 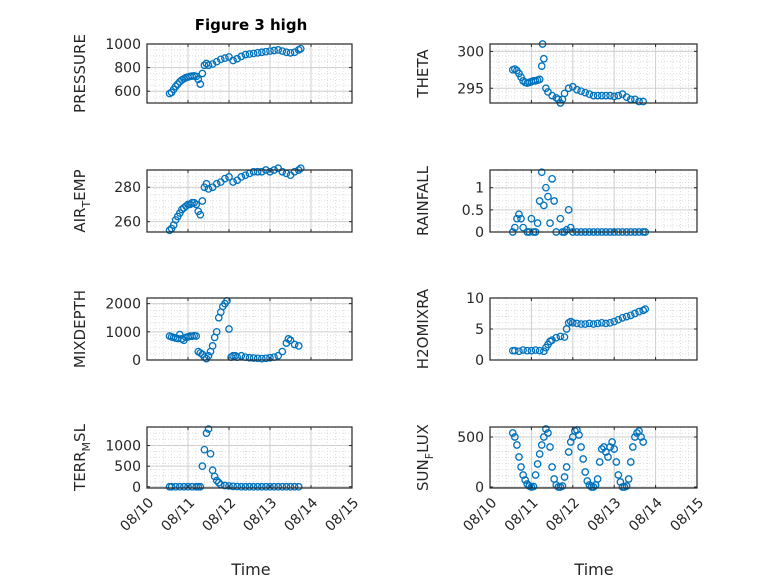 I want to click on x-tick-label: 08/14, so click(x=301, y=515).